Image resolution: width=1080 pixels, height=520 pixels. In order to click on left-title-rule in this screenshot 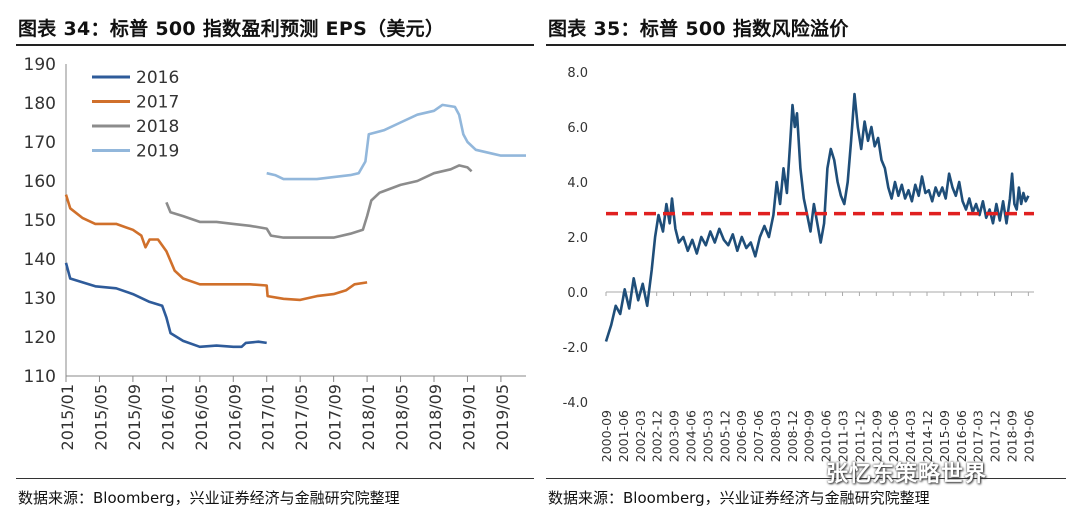, I will do `click(275, 45)`.